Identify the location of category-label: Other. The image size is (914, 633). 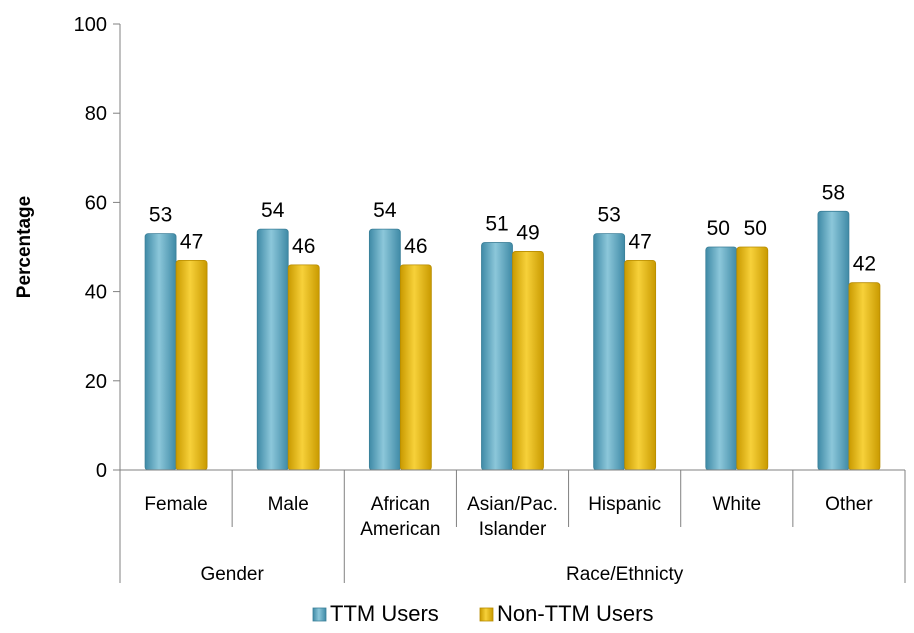
(849, 504).